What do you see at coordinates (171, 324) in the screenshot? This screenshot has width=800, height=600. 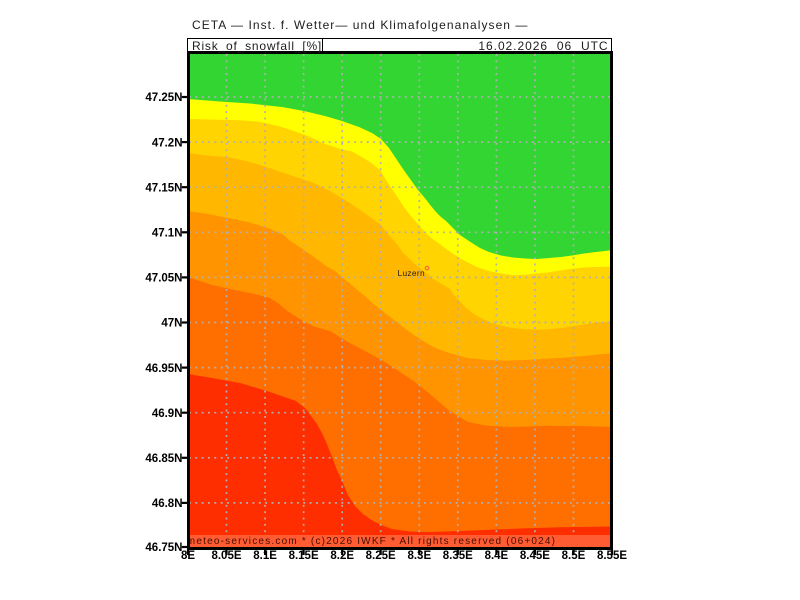 I see `svg-text: 47N` at bounding box center [171, 324].